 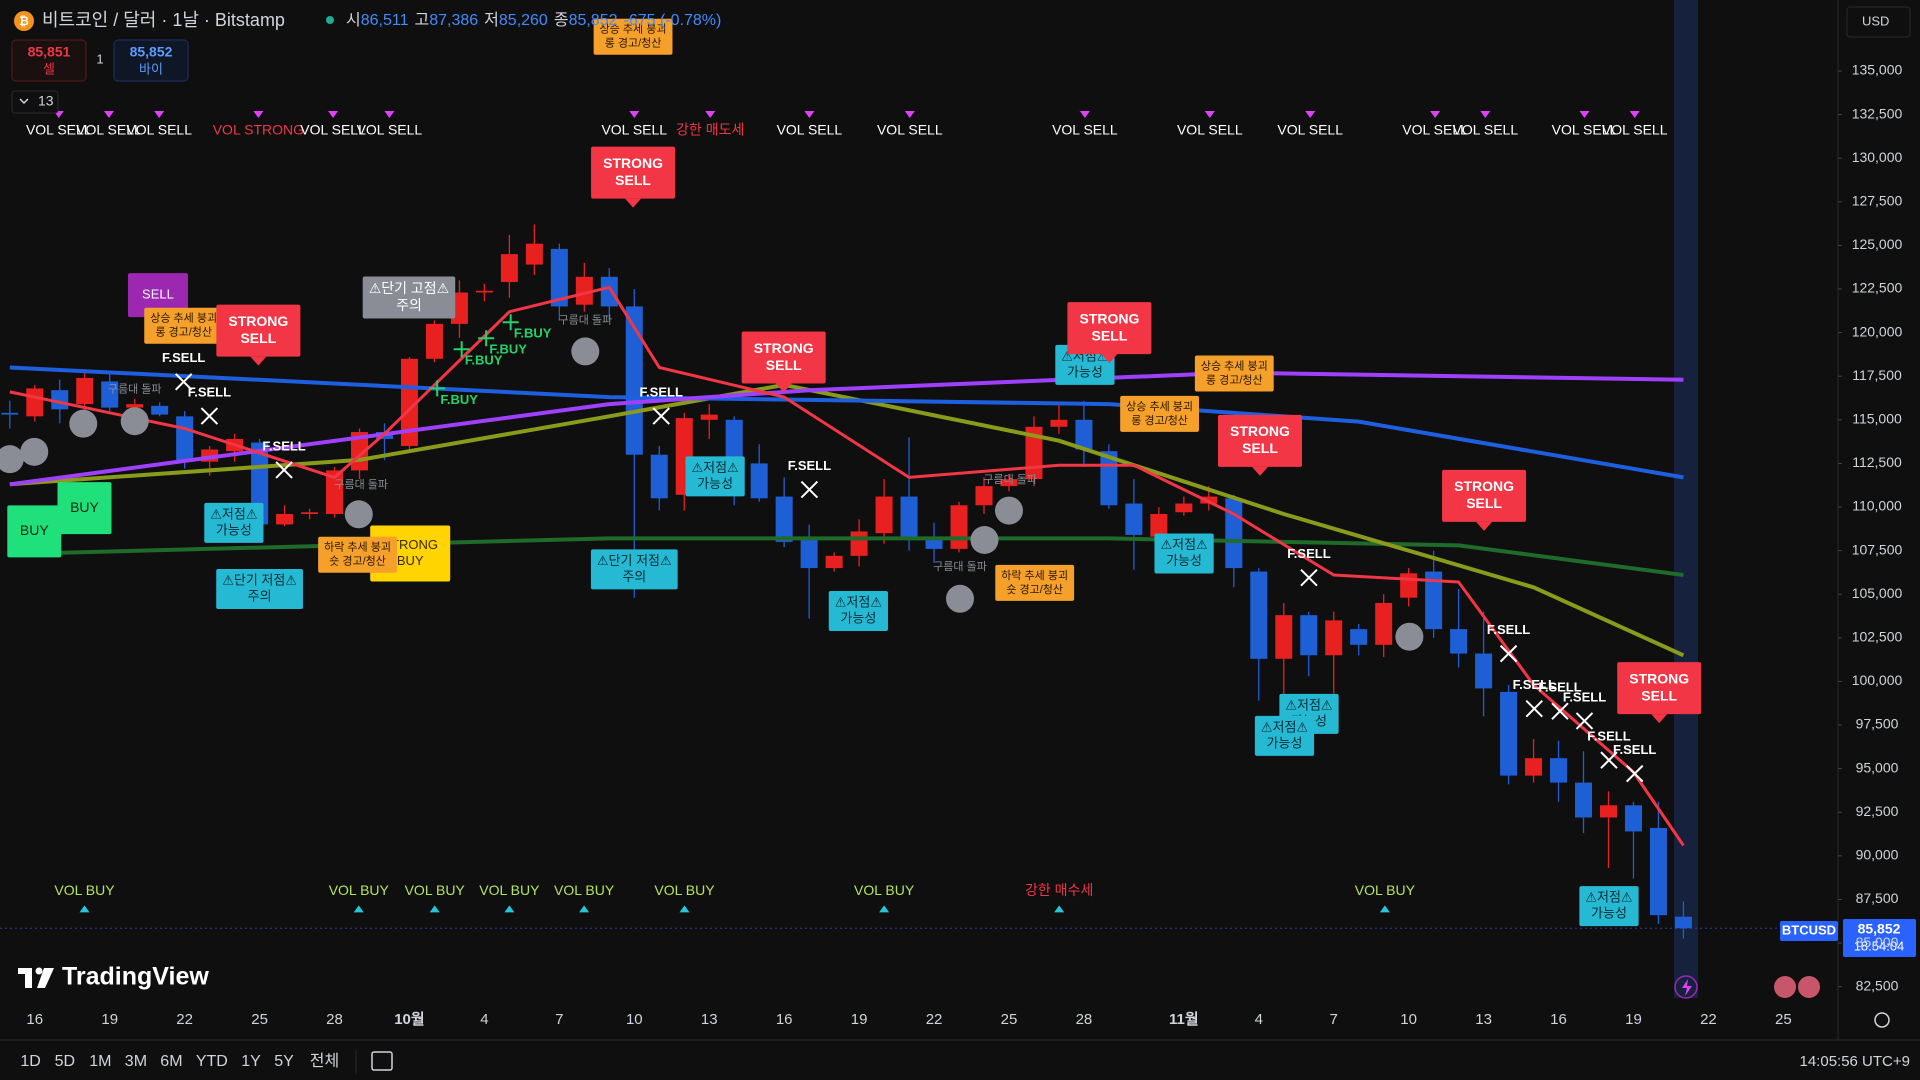 I want to click on signal-f-buy: F.BUY, so click(x=453, y=393).